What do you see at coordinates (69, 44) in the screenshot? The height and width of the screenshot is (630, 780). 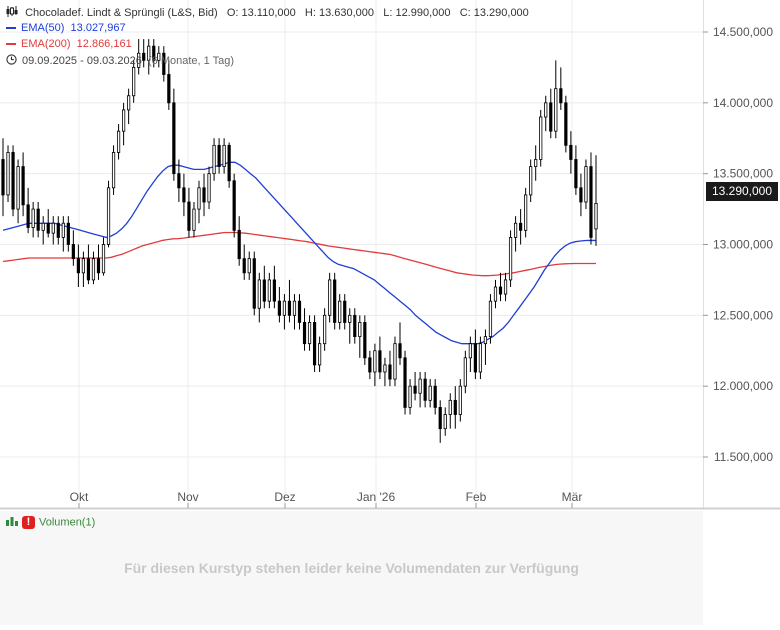 I see `legend-ema200: EMA(200) 12.866,161` at bounding box center [69, 44].